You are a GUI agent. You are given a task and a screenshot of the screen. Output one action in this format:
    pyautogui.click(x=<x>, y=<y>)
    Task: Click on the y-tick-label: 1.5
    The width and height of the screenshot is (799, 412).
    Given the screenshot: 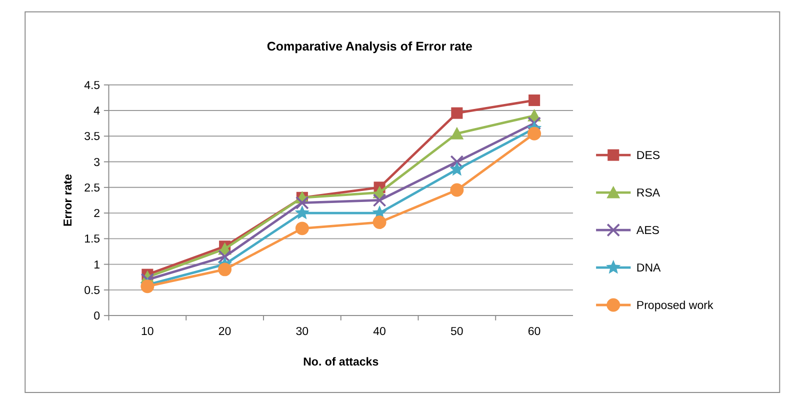 What is the action you would take?
    pyautogui.click(x=92, y=240)
    